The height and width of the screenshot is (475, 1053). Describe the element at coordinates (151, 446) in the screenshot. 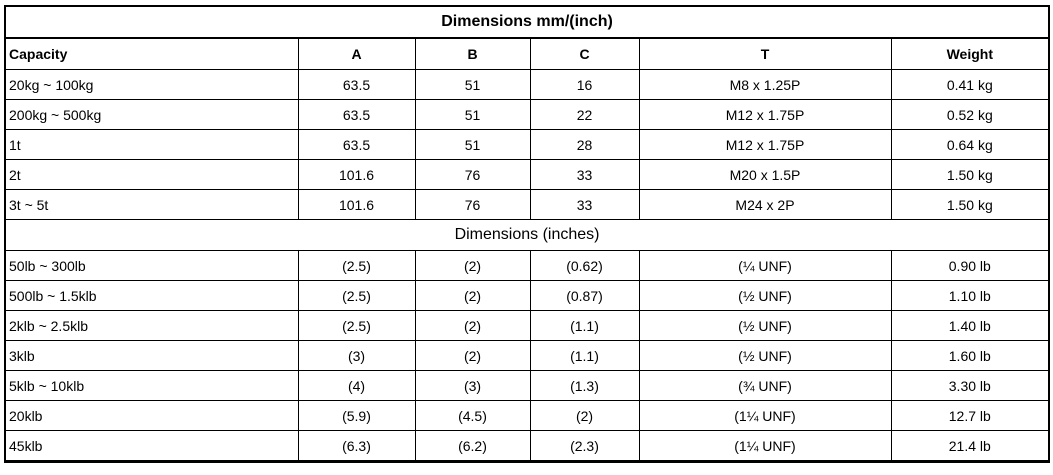

I see `capacity-cell: 45klb` at that location.